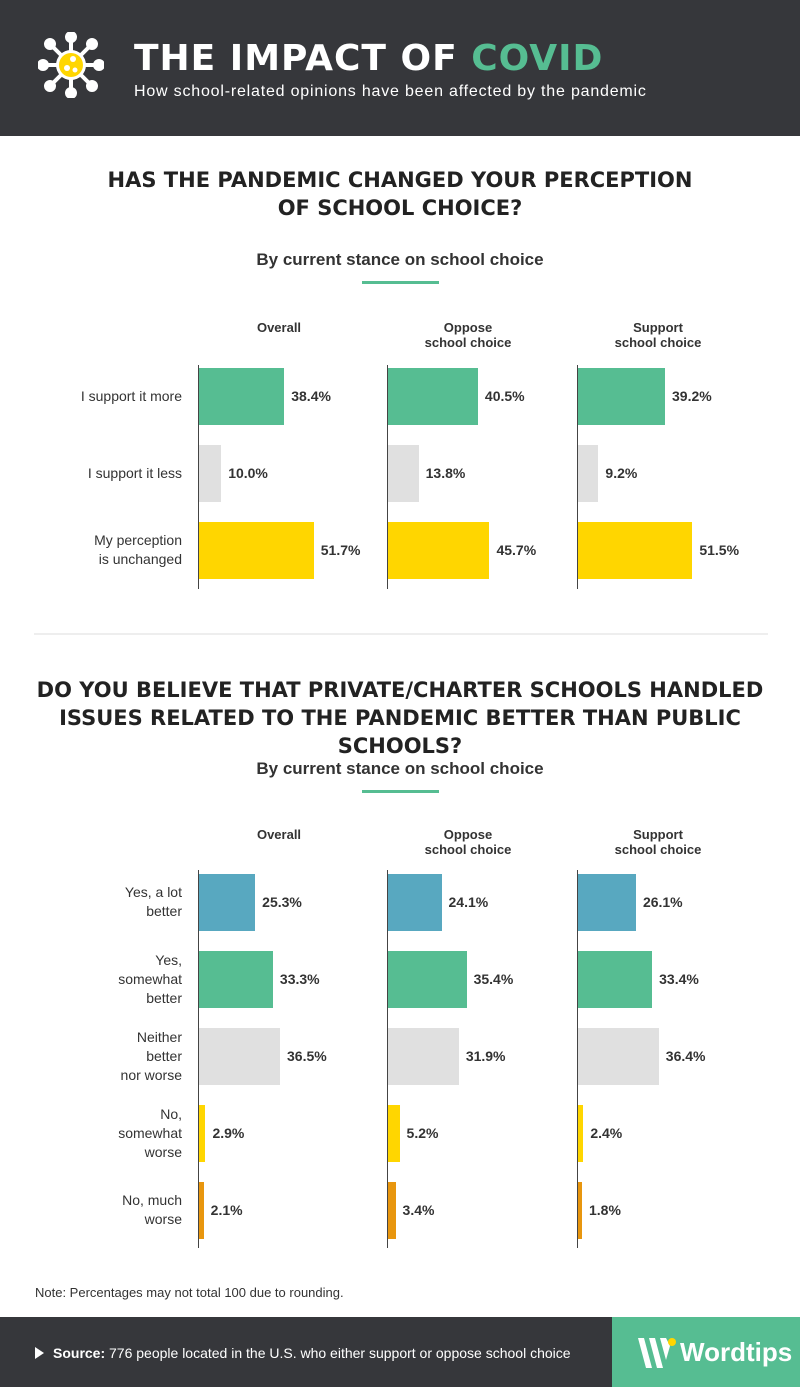  Describe the element at coordinates (340, 550) in the screenshot. I see `data-label: 51.7%` at that location.